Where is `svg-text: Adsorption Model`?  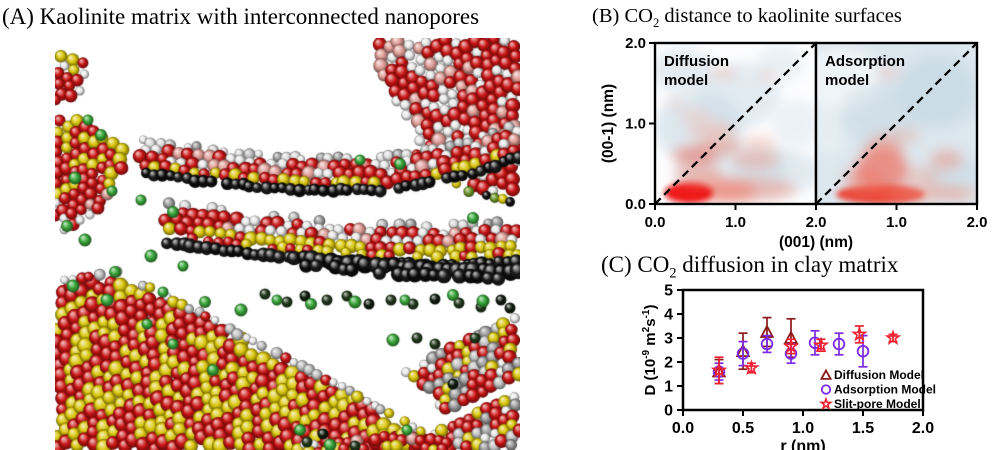 svg-text: Adsorption Model is located at coordinates (885, 390).